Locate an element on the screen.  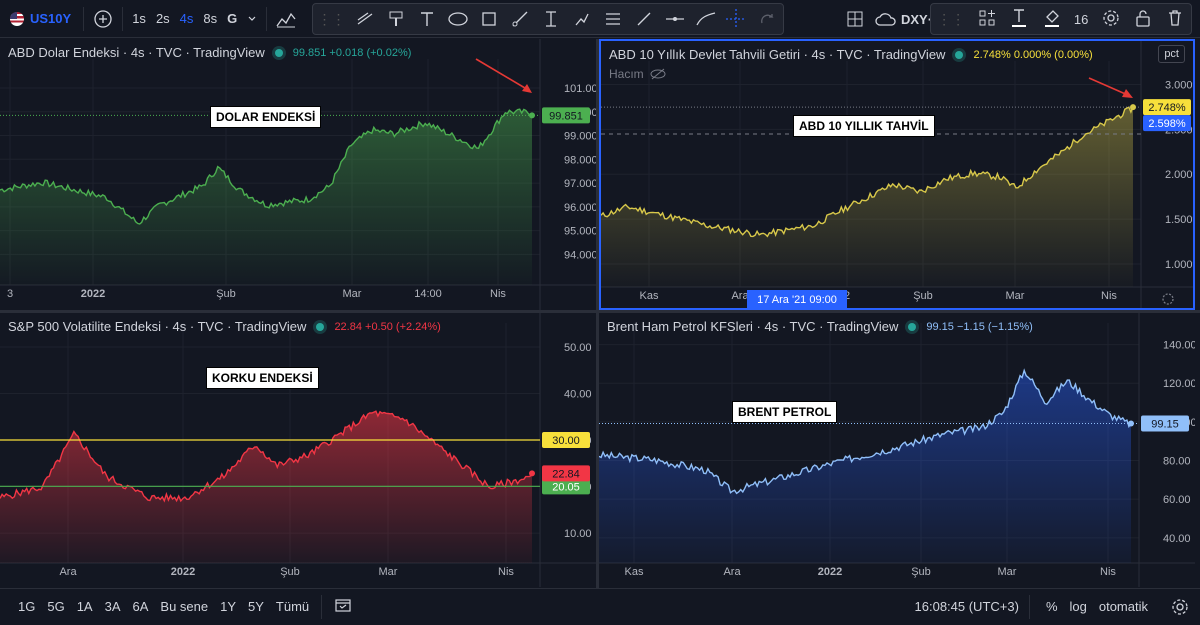
settings-button is located at coordinates (1180, 608).